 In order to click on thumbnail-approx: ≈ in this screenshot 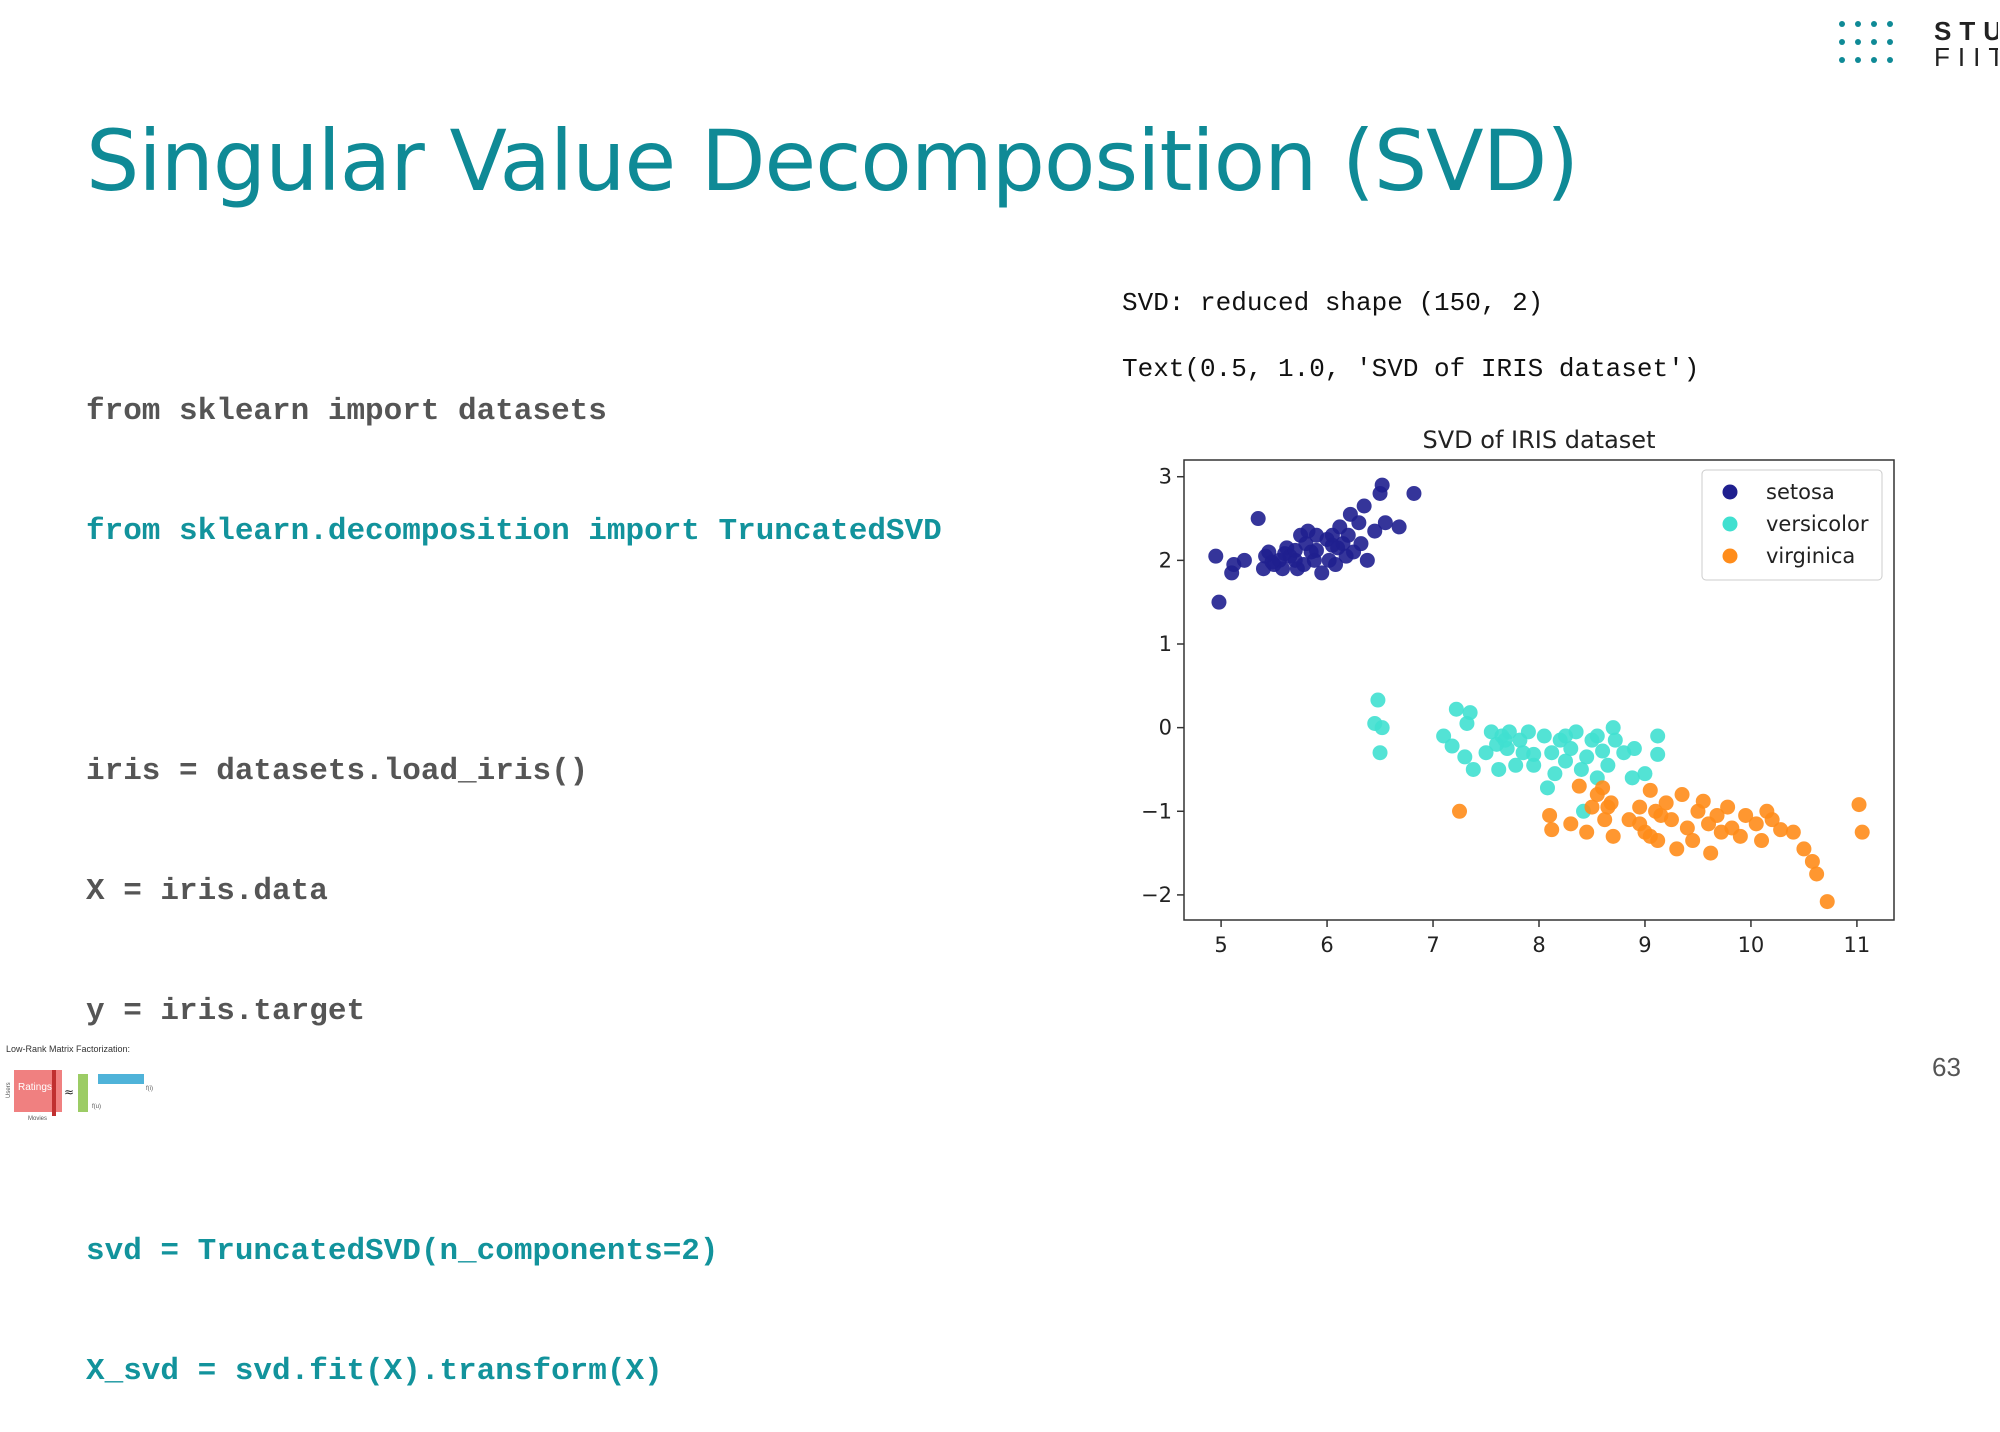, I will do `click(69, 1092)`.